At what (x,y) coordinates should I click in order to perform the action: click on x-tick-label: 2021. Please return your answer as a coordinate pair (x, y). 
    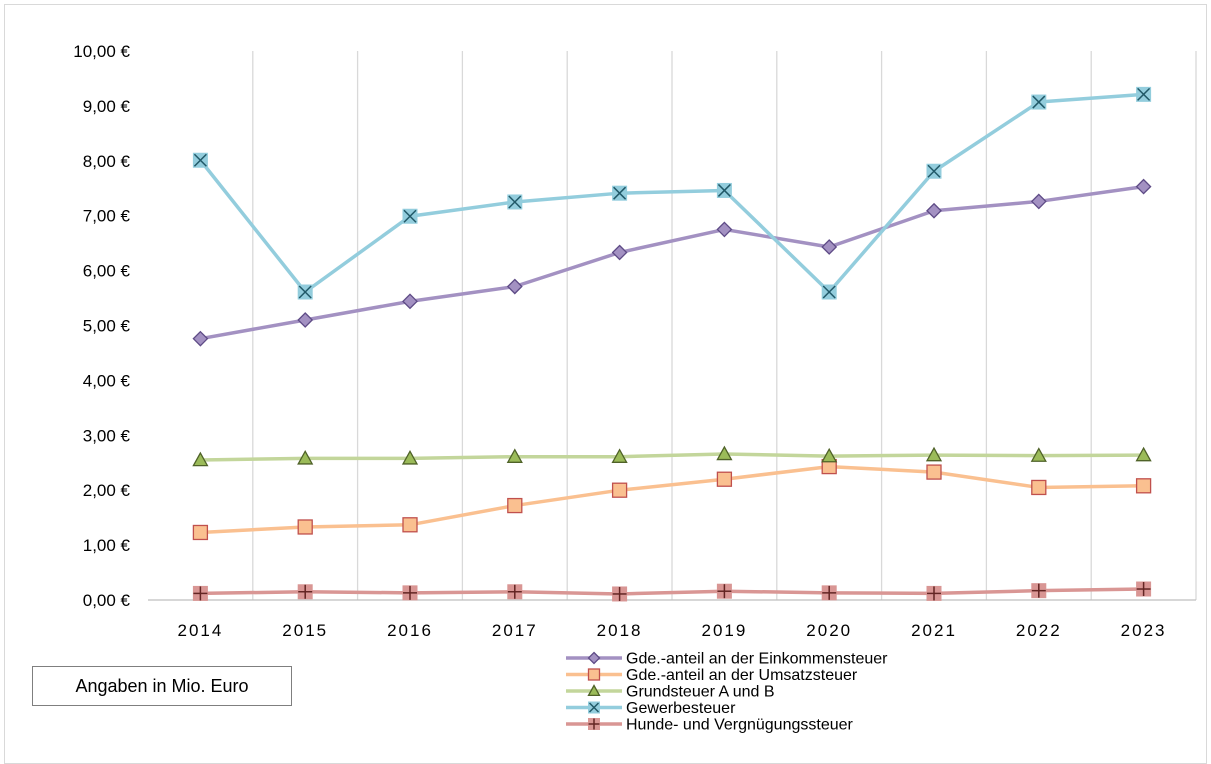
    Looking at the image, I should click on (934, 630).